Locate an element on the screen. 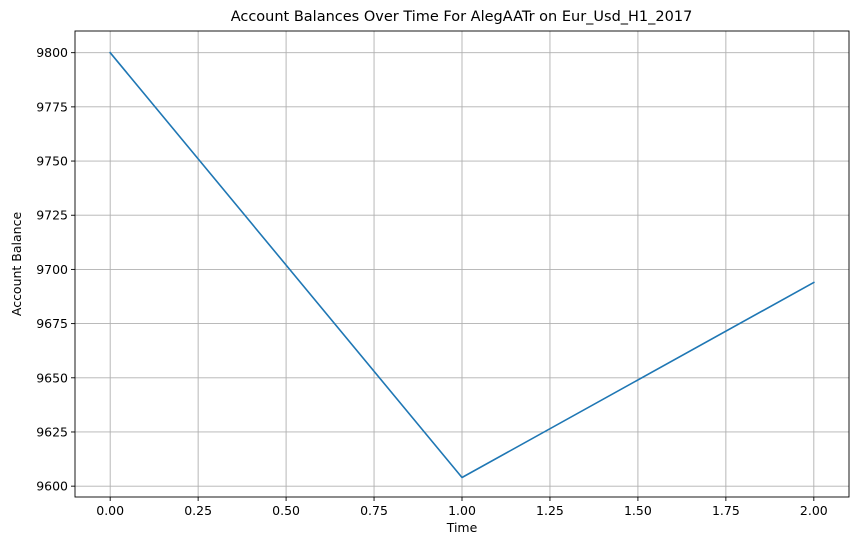 The height and width of the screenshot is (545, 859). y-tick-label: 9625 is located at coordinates (52, 431).